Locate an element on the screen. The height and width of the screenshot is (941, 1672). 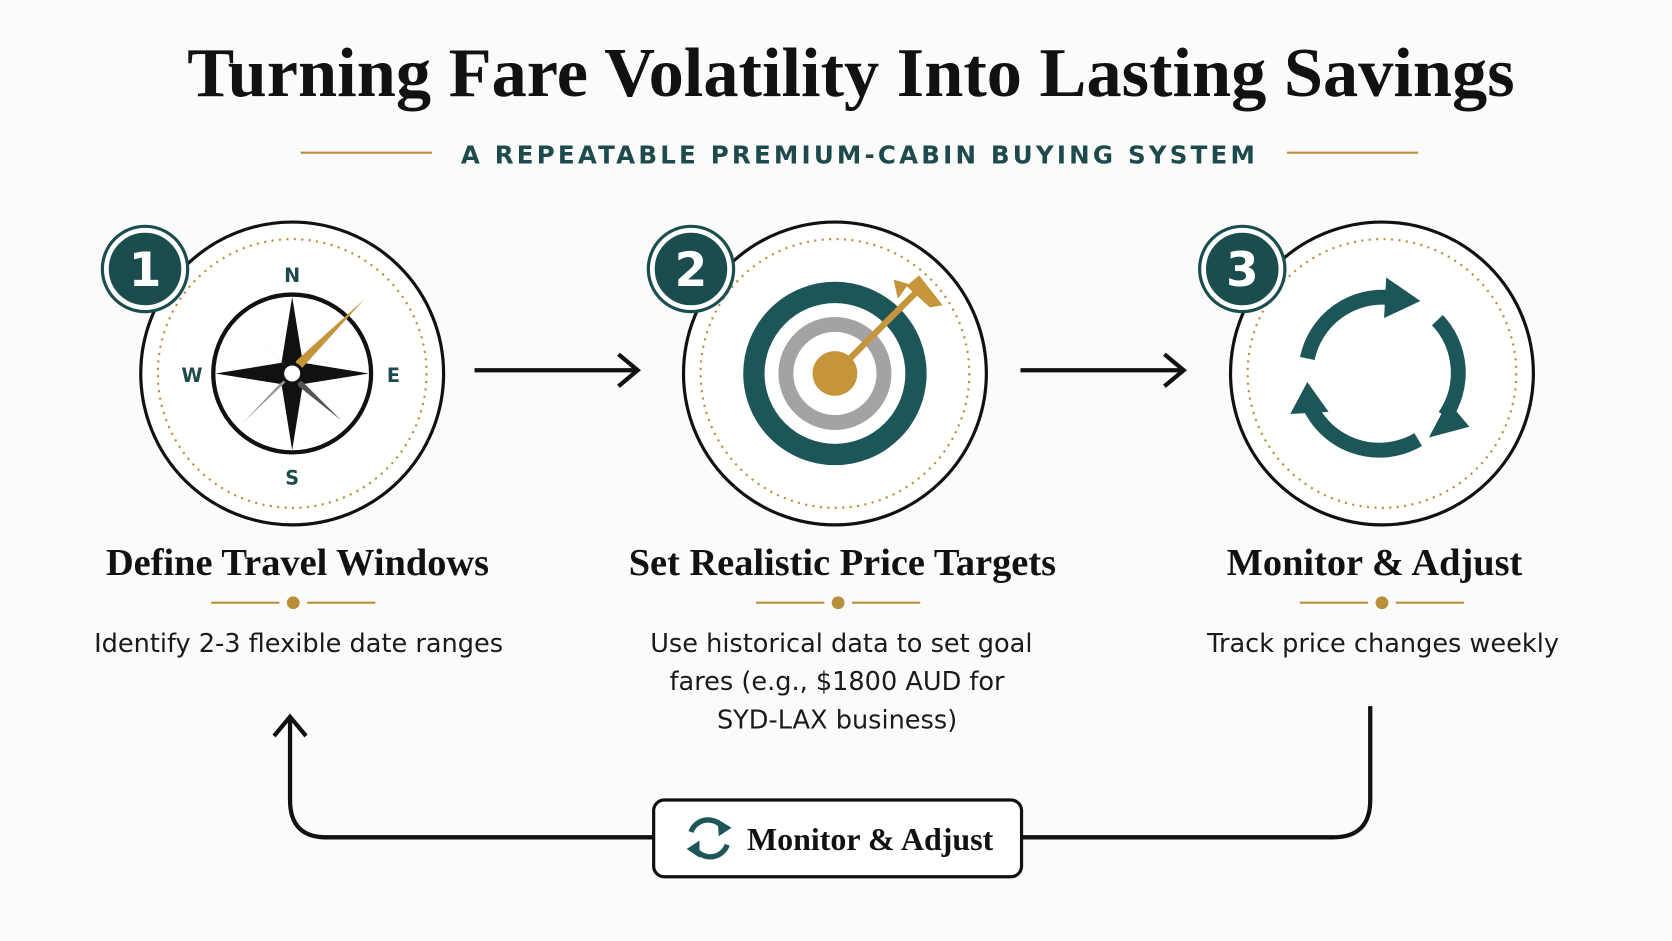
step-title: Monitor & Adjust is located at coordinates (1375, 563).